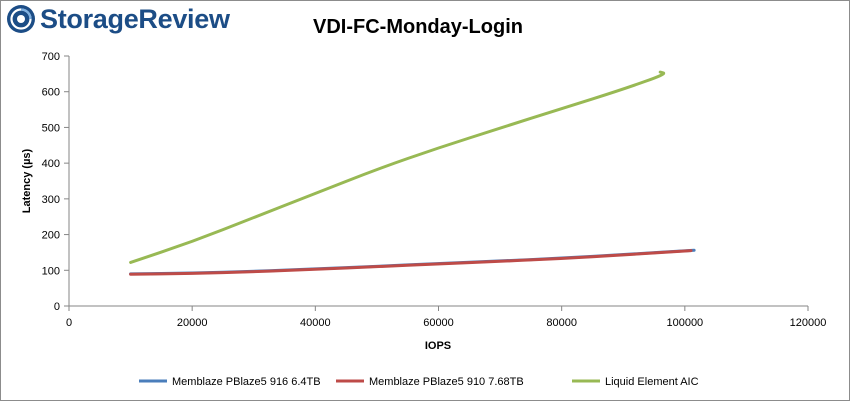 The width and height of the screenshot is (850, 401). I want to click on legend-label-3: Liquid Element AIC, so click(652, 382).